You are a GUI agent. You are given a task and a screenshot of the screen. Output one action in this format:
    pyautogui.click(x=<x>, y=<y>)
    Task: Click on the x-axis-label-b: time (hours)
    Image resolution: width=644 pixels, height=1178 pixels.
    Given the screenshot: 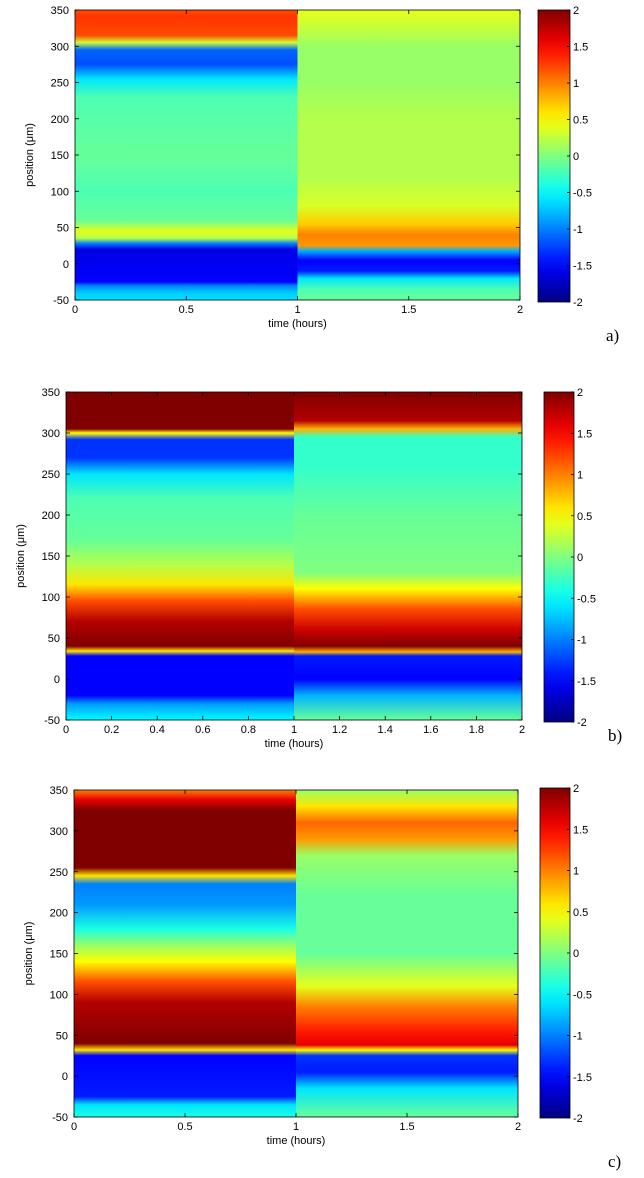 What is the action you would take?
    pyautogui.click(x=294, y=744)
    